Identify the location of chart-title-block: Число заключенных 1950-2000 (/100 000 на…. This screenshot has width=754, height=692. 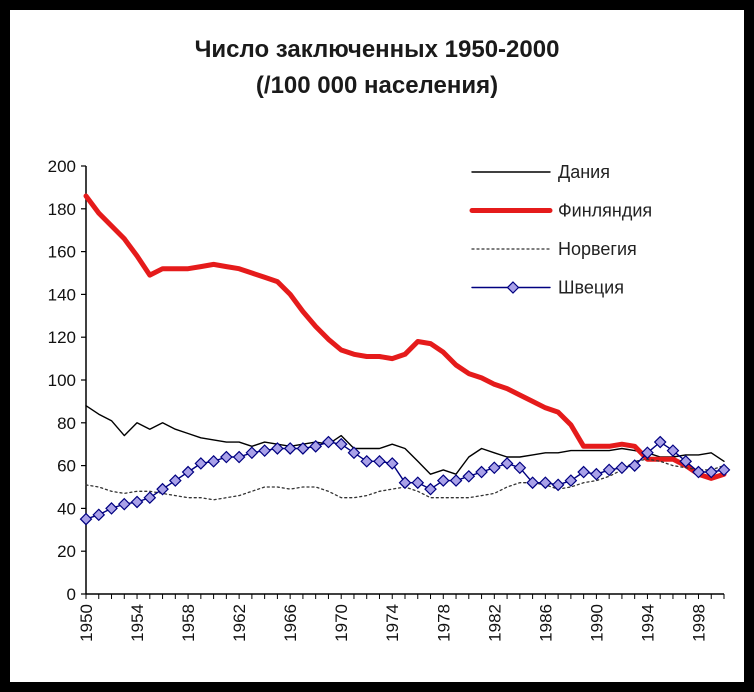
(377, 68).